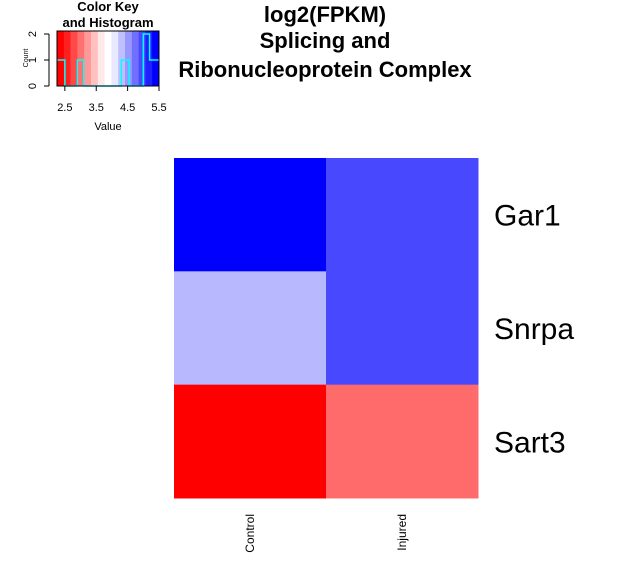  I want to click on main-title-line-1: log2(FPKM), so click(325, 14).